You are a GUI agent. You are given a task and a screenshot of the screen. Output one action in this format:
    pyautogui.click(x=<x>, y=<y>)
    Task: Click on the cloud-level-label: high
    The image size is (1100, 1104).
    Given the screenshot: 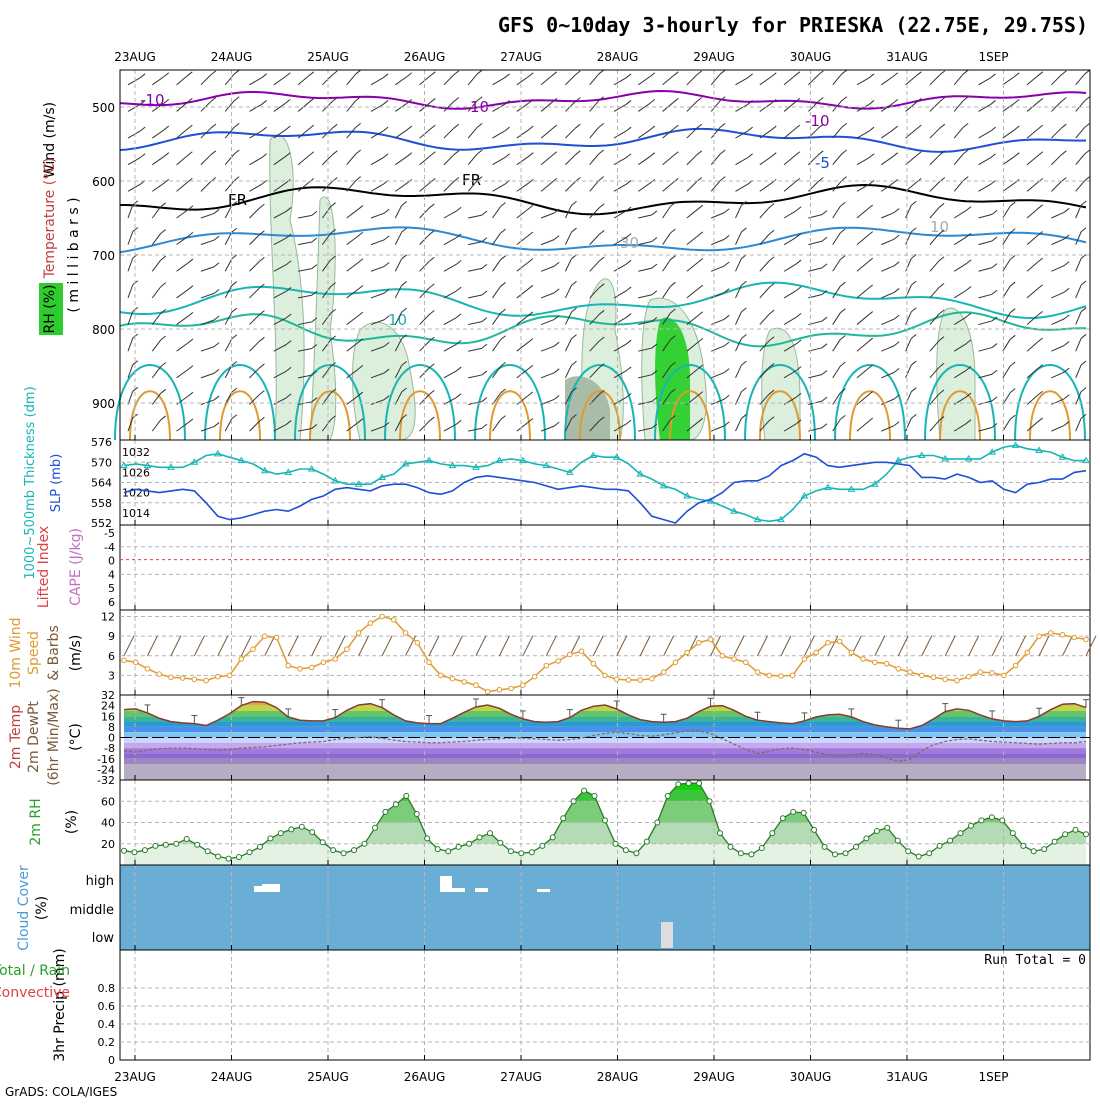 What is the action you would take?
    pyautogui.click(x=100, y=881)
    